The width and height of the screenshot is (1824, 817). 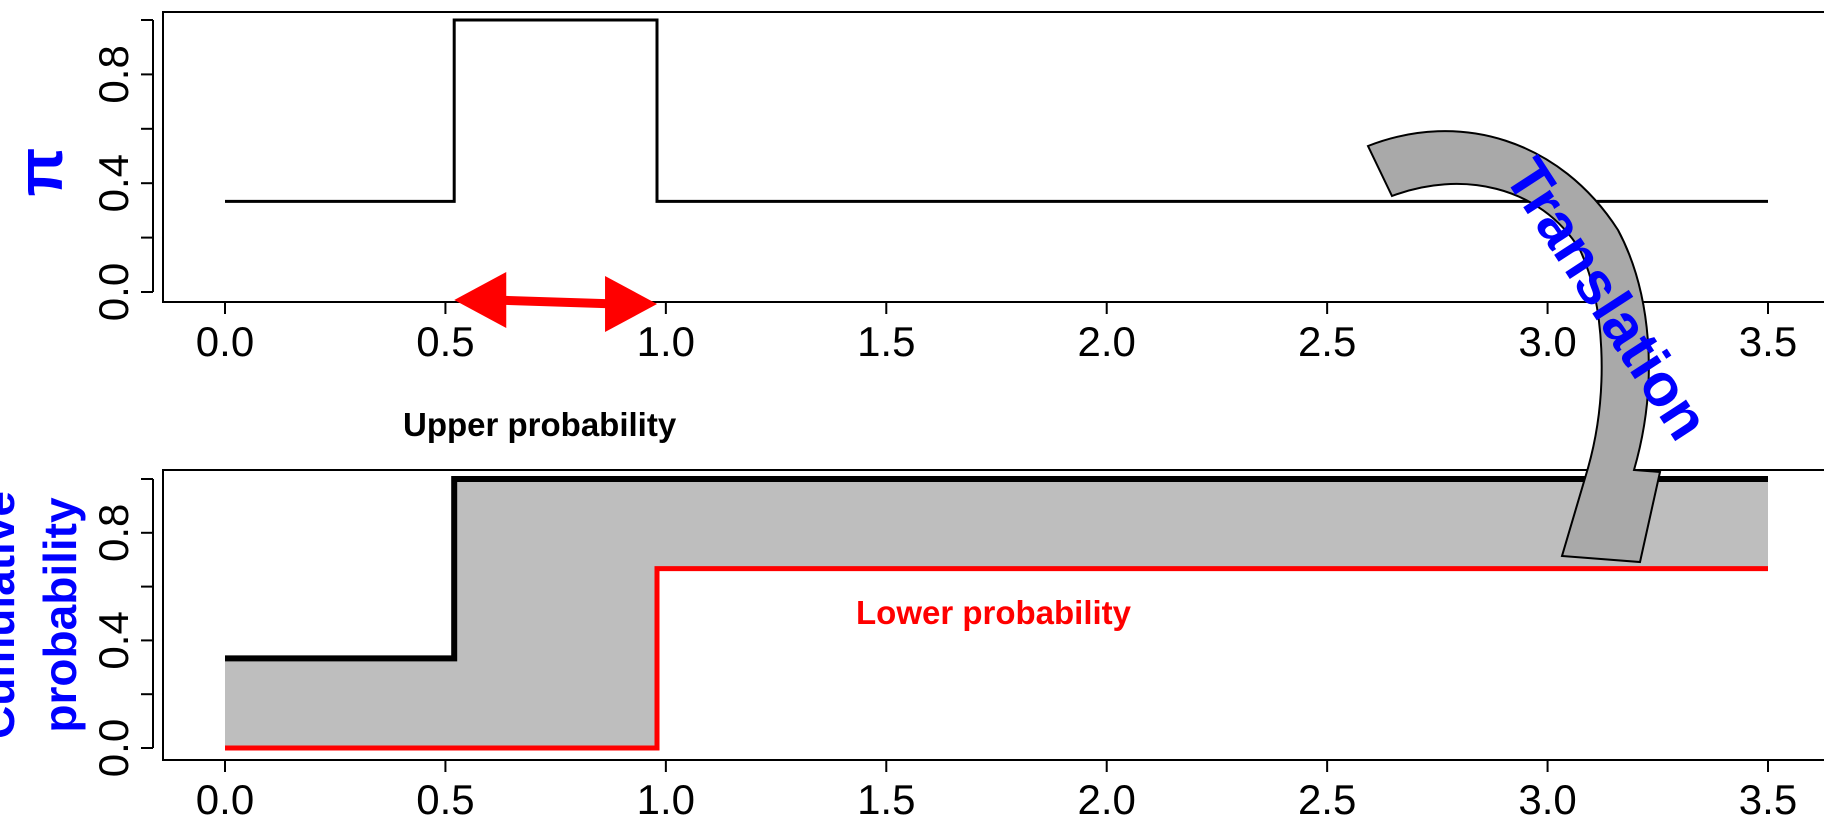 What do you see at coordinates (113, 292) in the screenshot?
I see `top-y-tick-label: 0.0` at bounding box center [113, 292].